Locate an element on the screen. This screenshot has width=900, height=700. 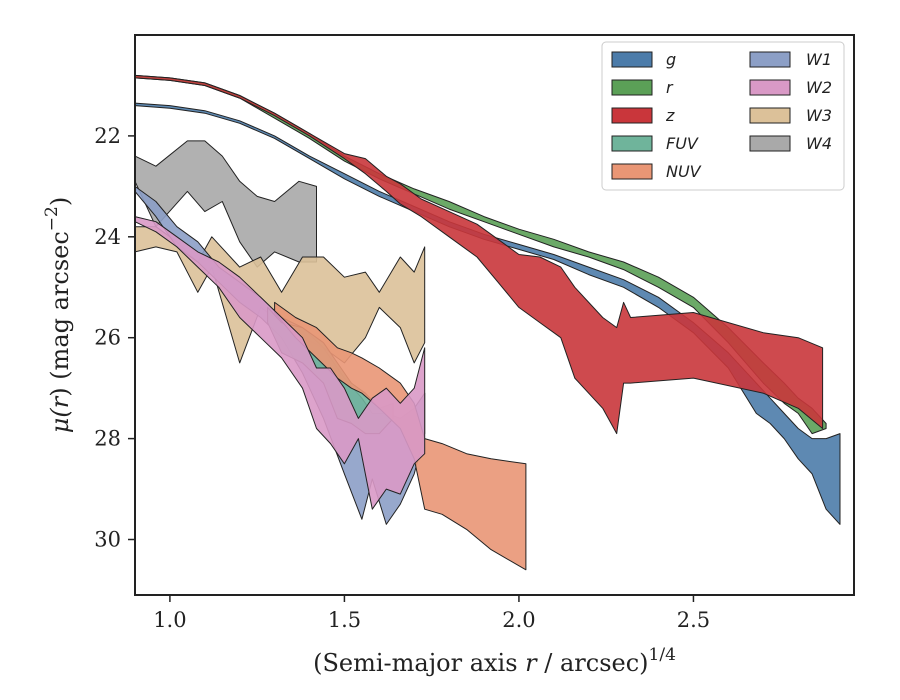
legend-label-r: r is located at coordinates (670, 87).